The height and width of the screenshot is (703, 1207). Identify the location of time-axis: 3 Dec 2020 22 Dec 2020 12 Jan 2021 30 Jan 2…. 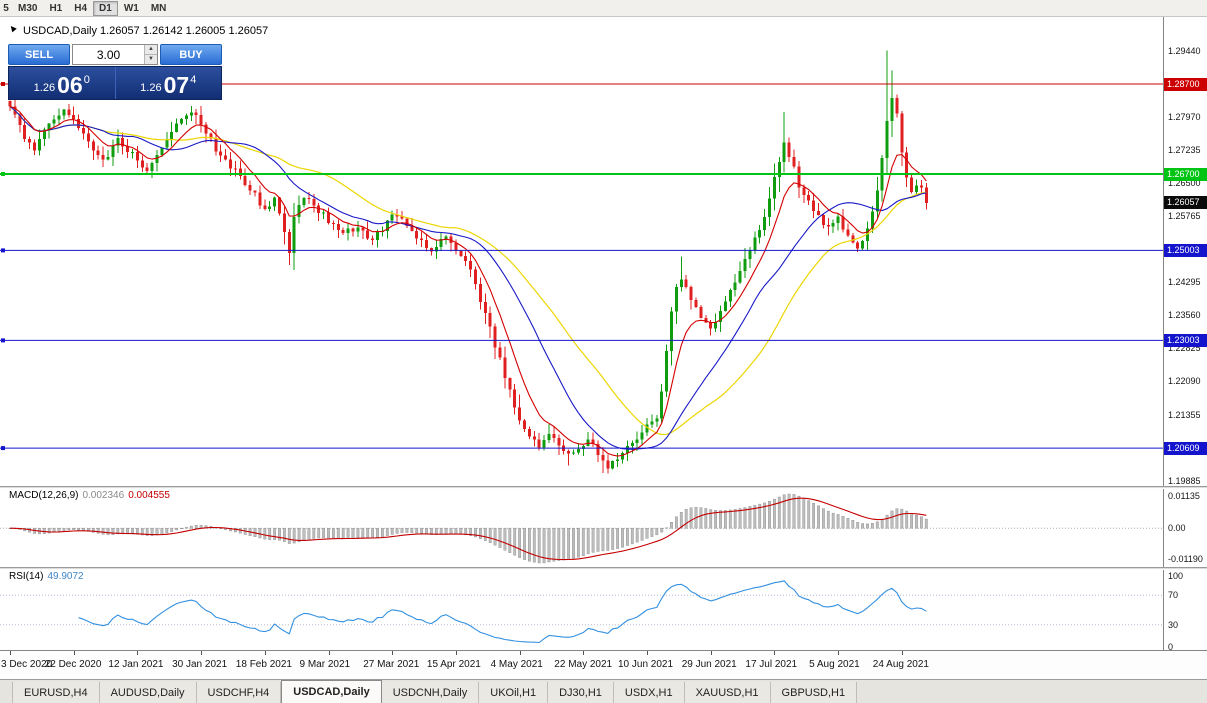
(603, 664).